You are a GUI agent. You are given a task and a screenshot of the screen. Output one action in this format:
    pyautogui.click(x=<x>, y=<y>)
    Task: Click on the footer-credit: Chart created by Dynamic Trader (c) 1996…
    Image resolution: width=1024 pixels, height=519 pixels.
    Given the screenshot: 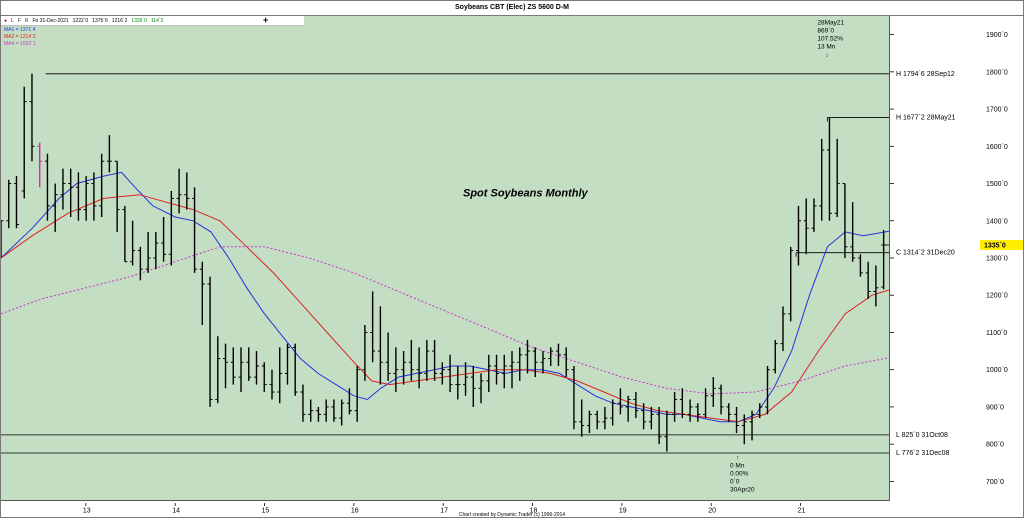 What is the action you would take?
    pyautogui.click(x=512, y=515)
    